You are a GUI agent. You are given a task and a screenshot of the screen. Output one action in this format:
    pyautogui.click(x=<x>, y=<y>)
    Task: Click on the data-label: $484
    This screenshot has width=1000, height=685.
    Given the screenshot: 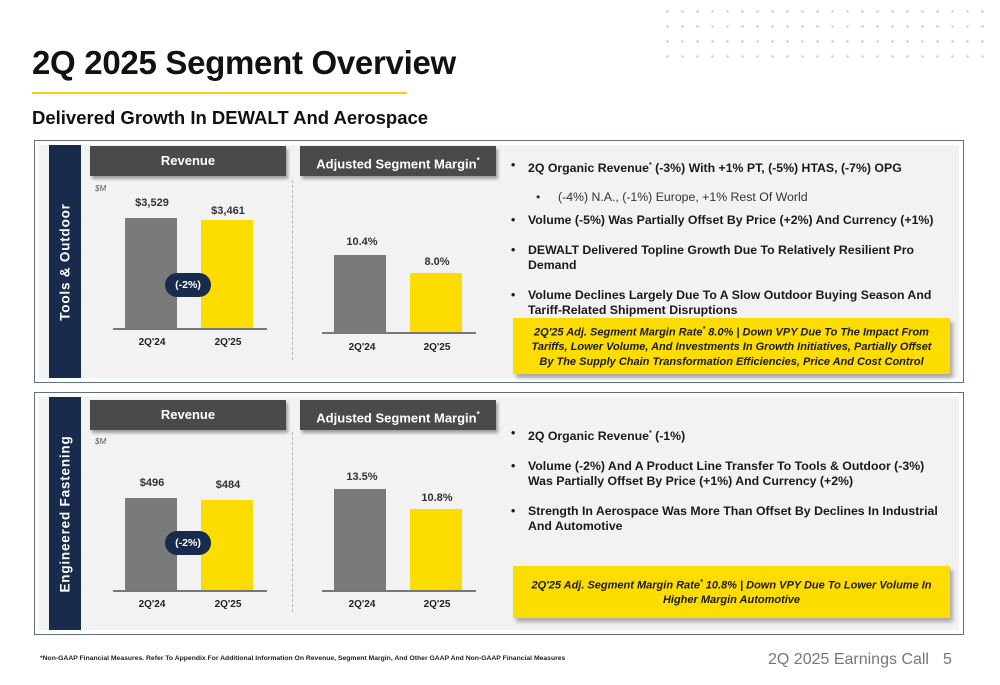 What is the action you would take?
    pyautogui.click(x=228, y=485)
    